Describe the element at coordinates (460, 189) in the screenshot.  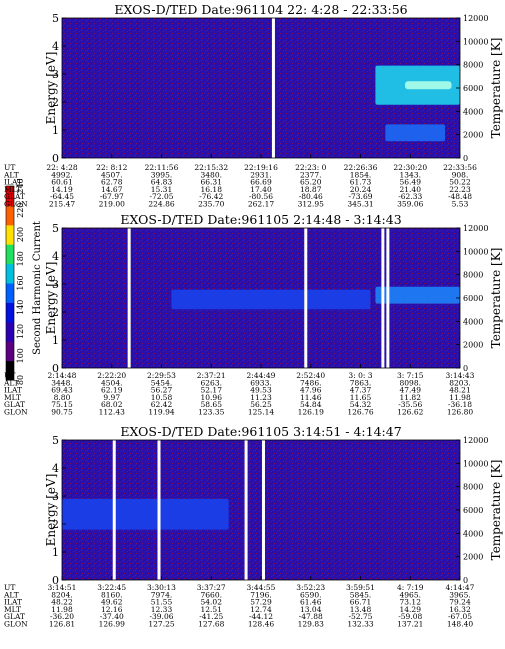
I see `orbit-value: 22.23` at that location.